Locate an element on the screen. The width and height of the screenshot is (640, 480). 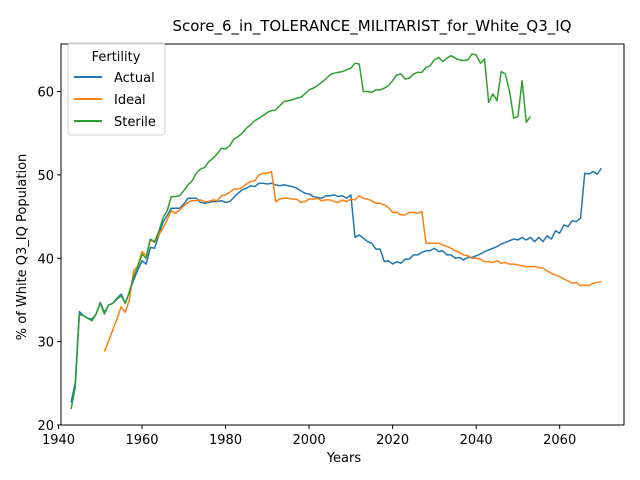
x-tick-label: 2040 is located at coordinates (476, 440).